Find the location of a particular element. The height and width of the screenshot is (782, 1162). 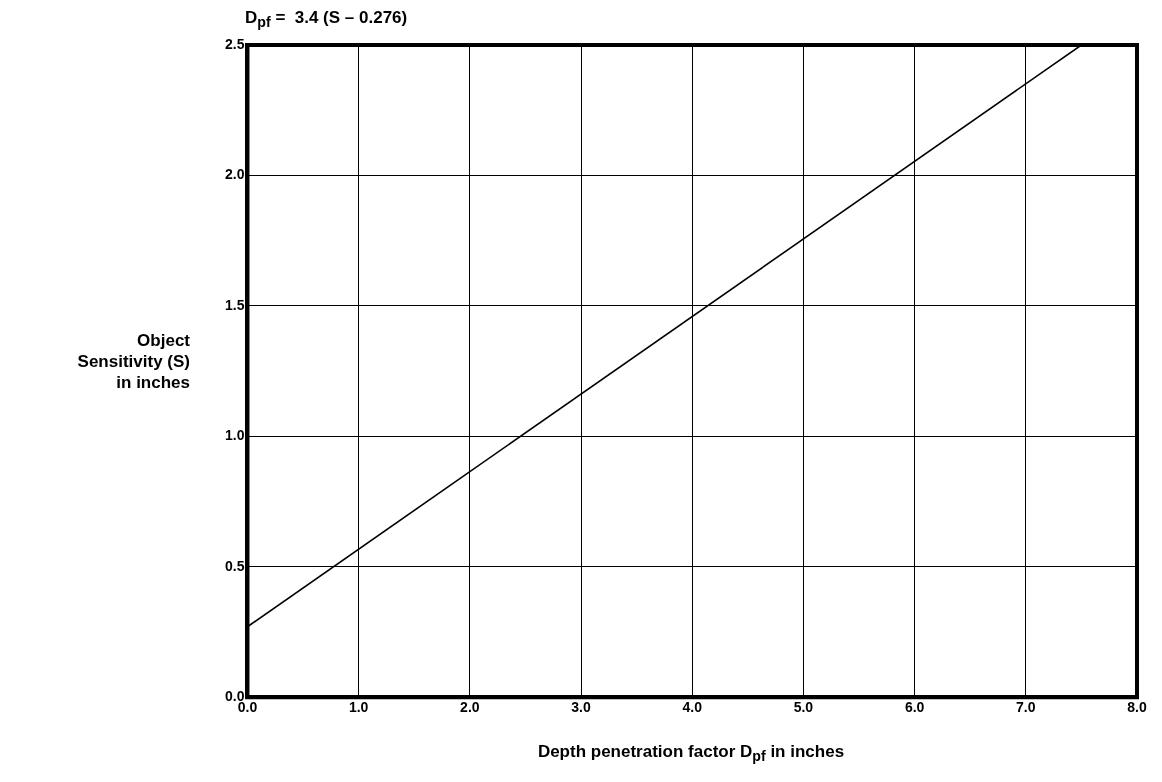

y-axis-title: Object Sensitivity (S) in inches is located at coordinates (133, 361).